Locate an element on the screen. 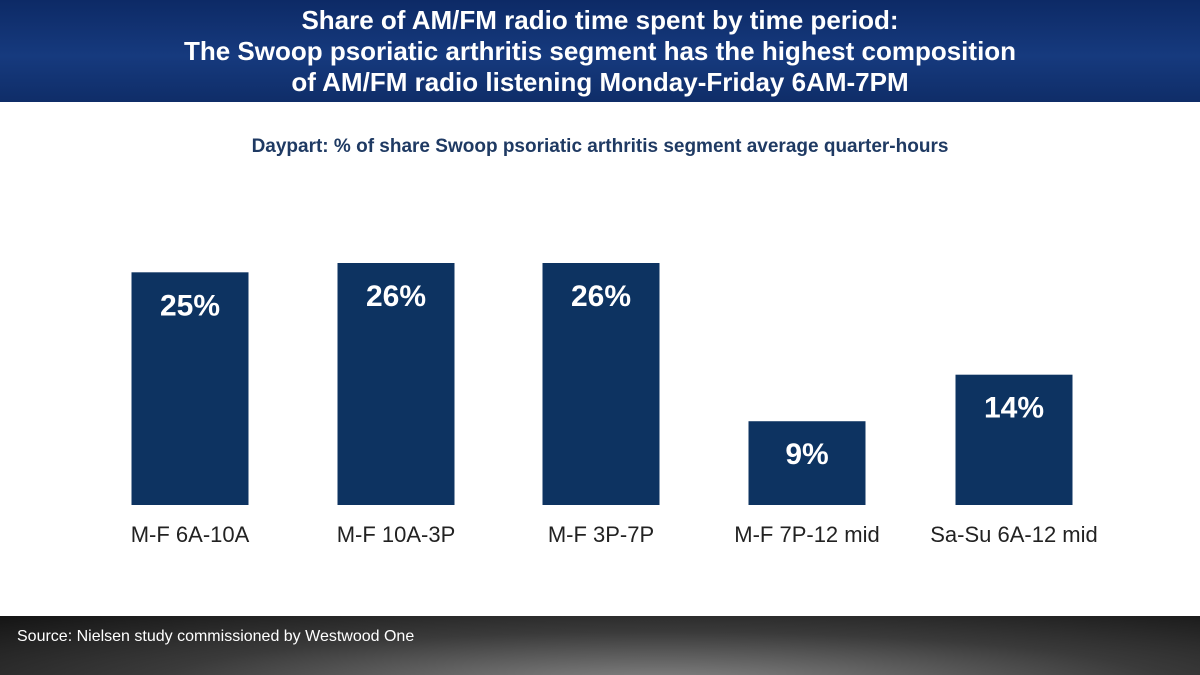 This screenshot has width=1200, height=675. category-label: M-F 6A-10A is located at coordinates (190, 534).